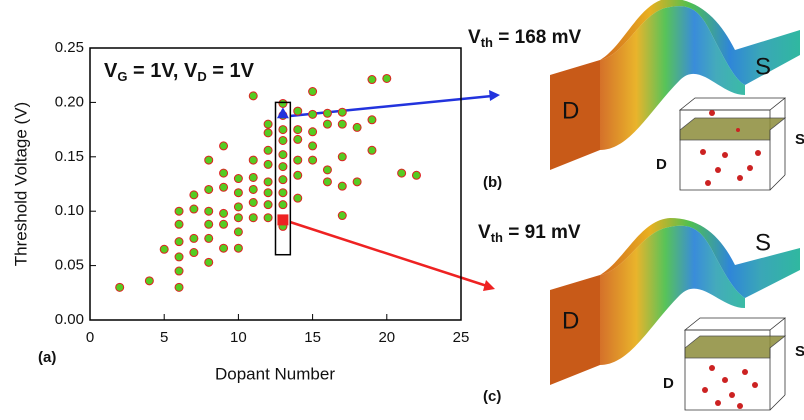  Describe the element at coordinates (69, 47) in the screenshot. I see `y-tick-label: 0.25` at that location.